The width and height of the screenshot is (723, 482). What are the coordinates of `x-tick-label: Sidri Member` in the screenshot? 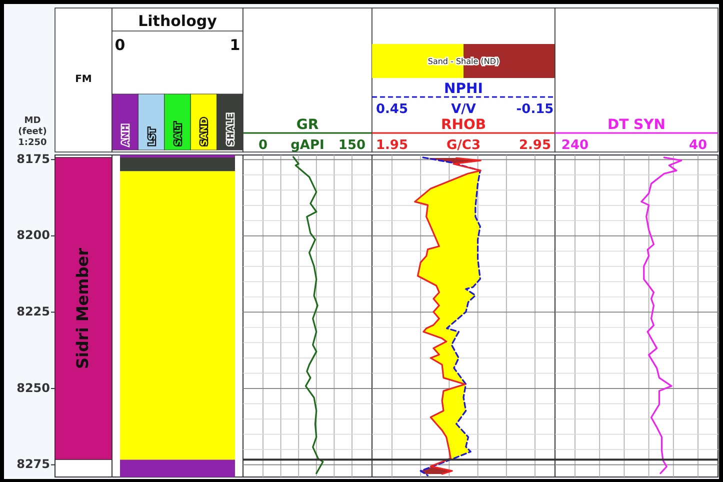 It's located at (82, 309).